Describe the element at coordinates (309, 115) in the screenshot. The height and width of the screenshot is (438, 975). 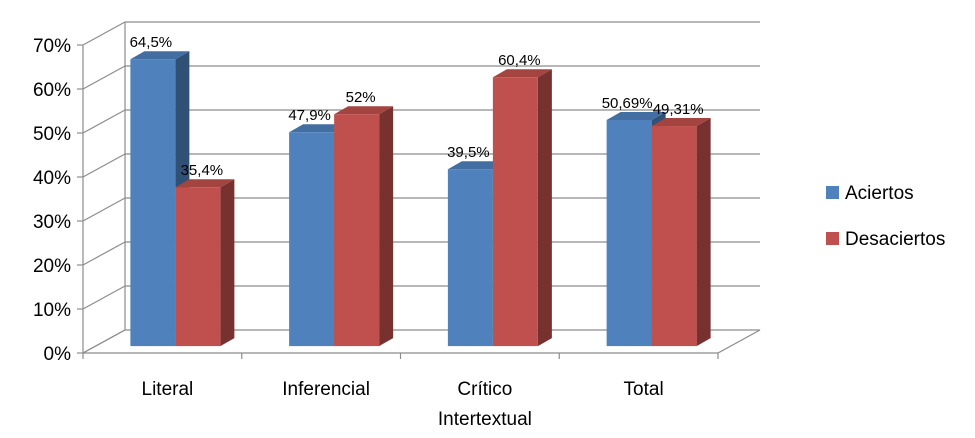
I see `data-label: 47,9%` at that location.